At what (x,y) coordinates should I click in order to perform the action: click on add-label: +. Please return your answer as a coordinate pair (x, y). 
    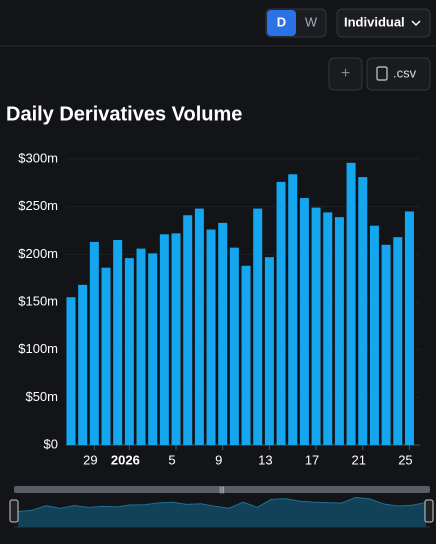
    Looking at the image, I should click on (345, 73).